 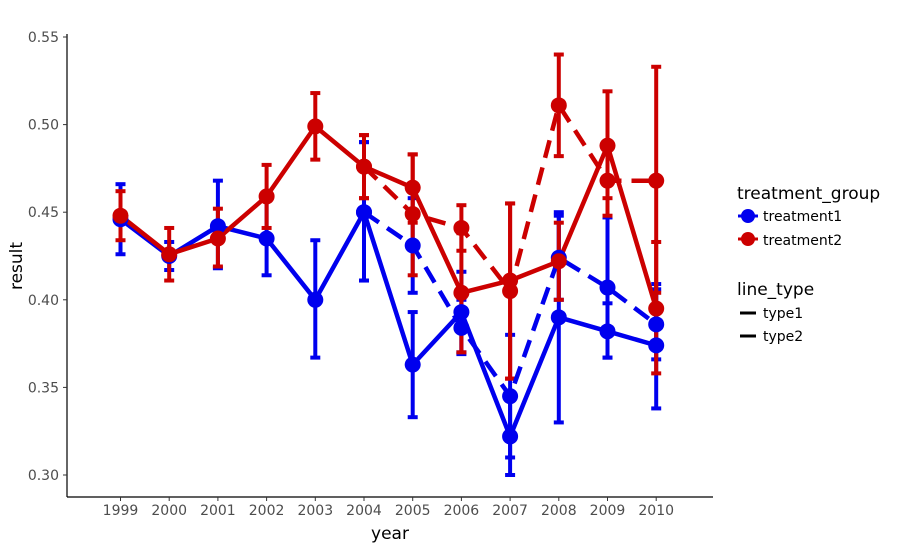 I want to click on legend-key-treatment1, so click(x=748, y=216).